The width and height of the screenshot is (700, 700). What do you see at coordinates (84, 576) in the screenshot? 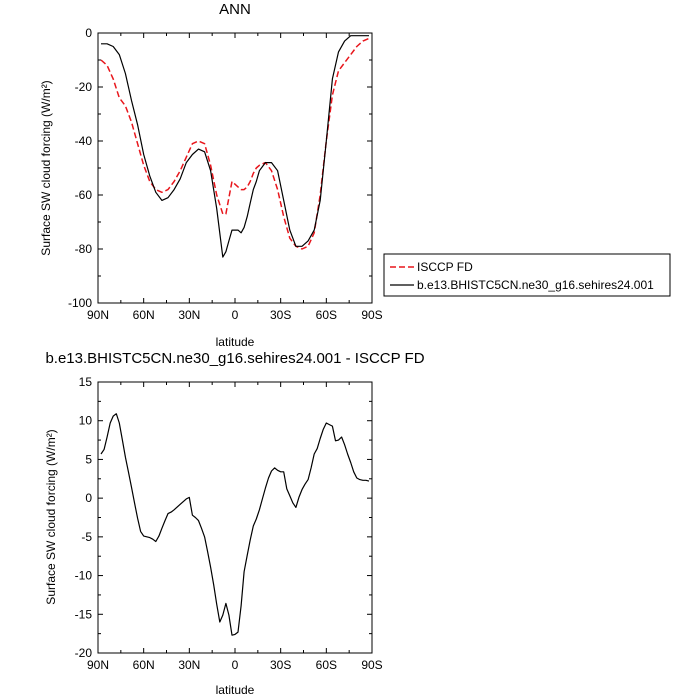
I see `bottom-y-tick-label: -10` at bounding box center [84, 576].